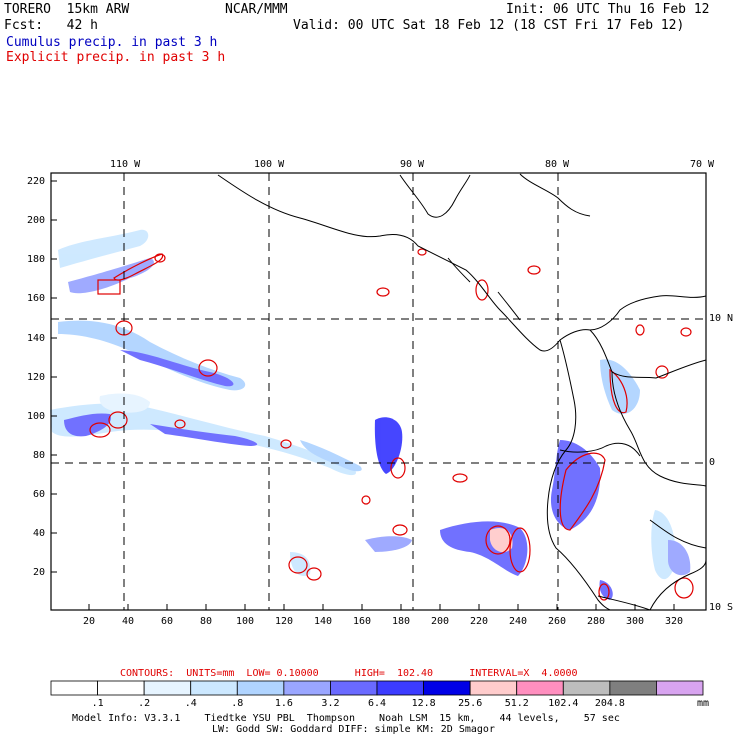 The height and width of the screenshot is (740, 740). I want to click on x-tick: 80, so click(206, 621).